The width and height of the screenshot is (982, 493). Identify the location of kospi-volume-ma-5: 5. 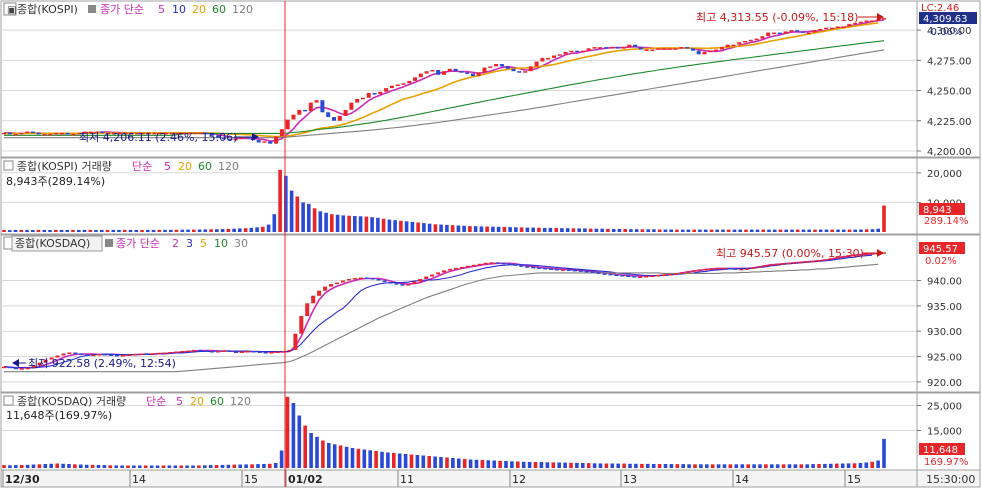
(167, 166).